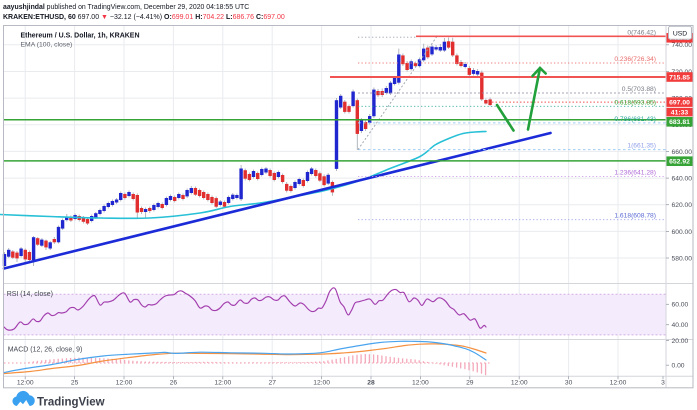 The height and width of the screenshot is (410, 697). I want to click on svg-text: 0.236(726.34), so click(635, 59).